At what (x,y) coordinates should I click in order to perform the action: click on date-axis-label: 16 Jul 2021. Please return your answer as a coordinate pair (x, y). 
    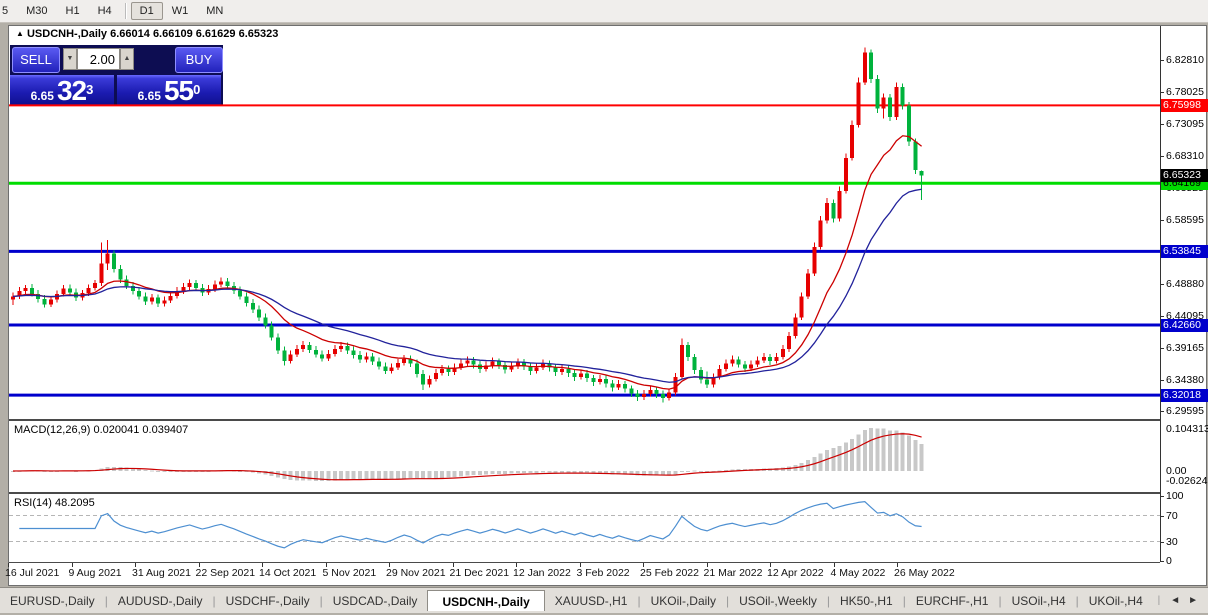
    Looking at the image, I should click on (32, 573).